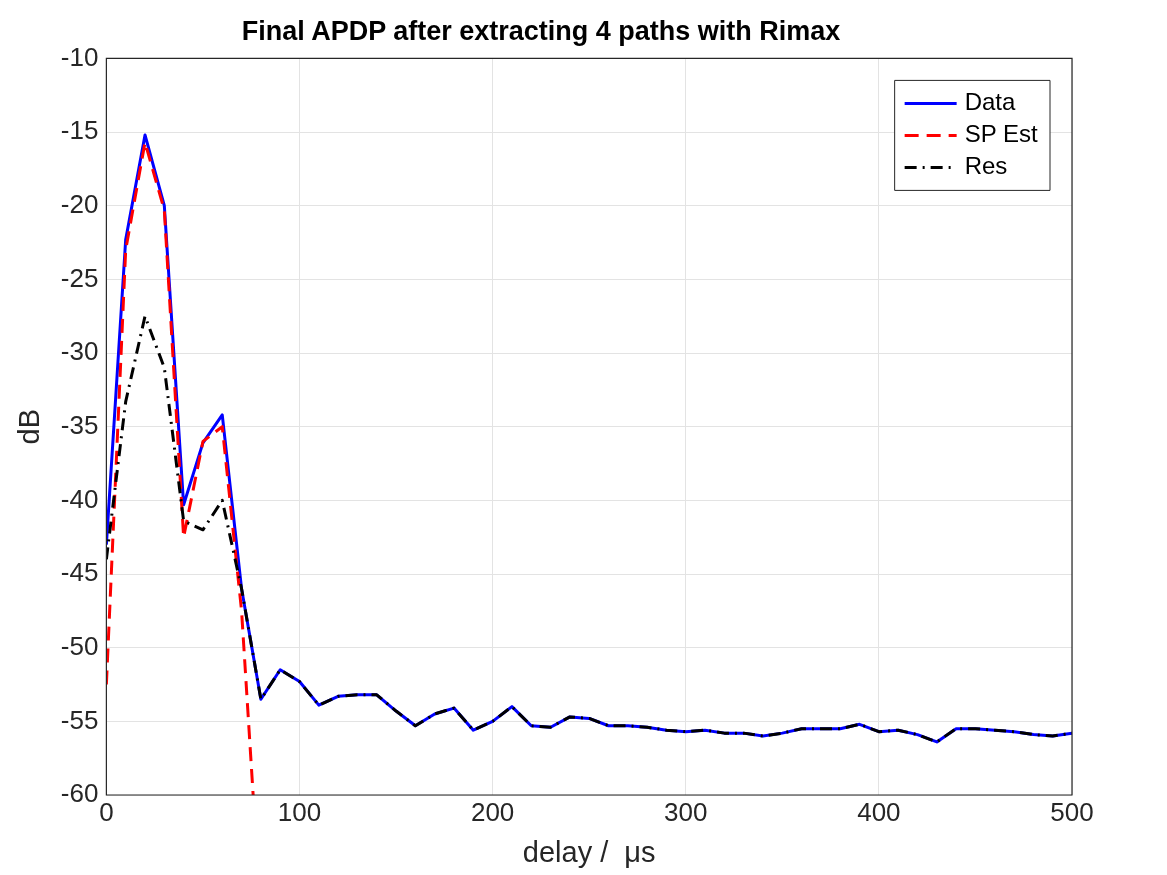 The image size is (1167, 875). Describe the element at coordinates (79, 203) in the screenshot. I see `y-tick-label: -20` at that location.